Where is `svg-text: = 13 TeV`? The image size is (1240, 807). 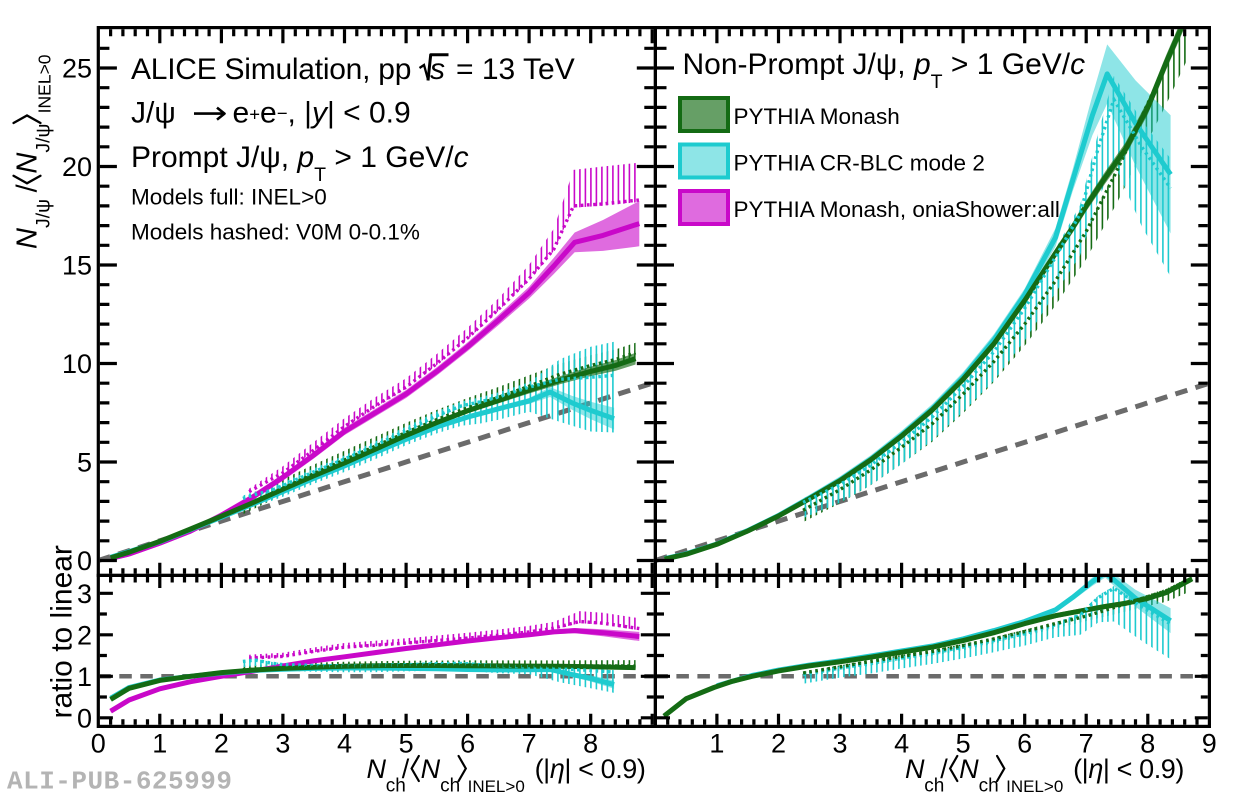 svg-text: = 13 TeV is located at coordinates (515, 69).